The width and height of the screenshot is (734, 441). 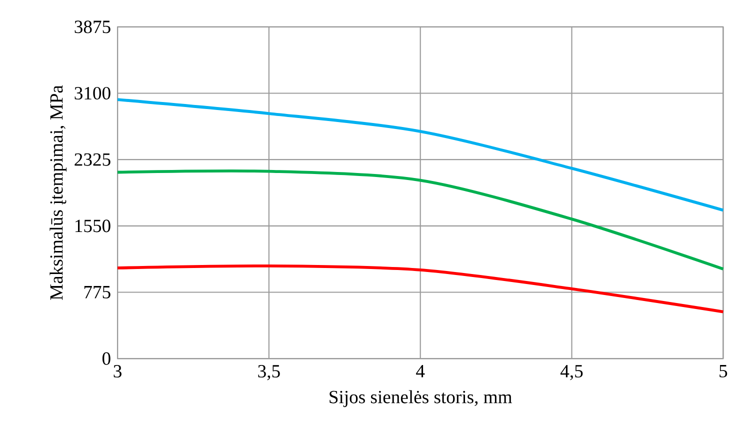 I want to click on x-tick-label: 4,5, so click(x=571, y=372).